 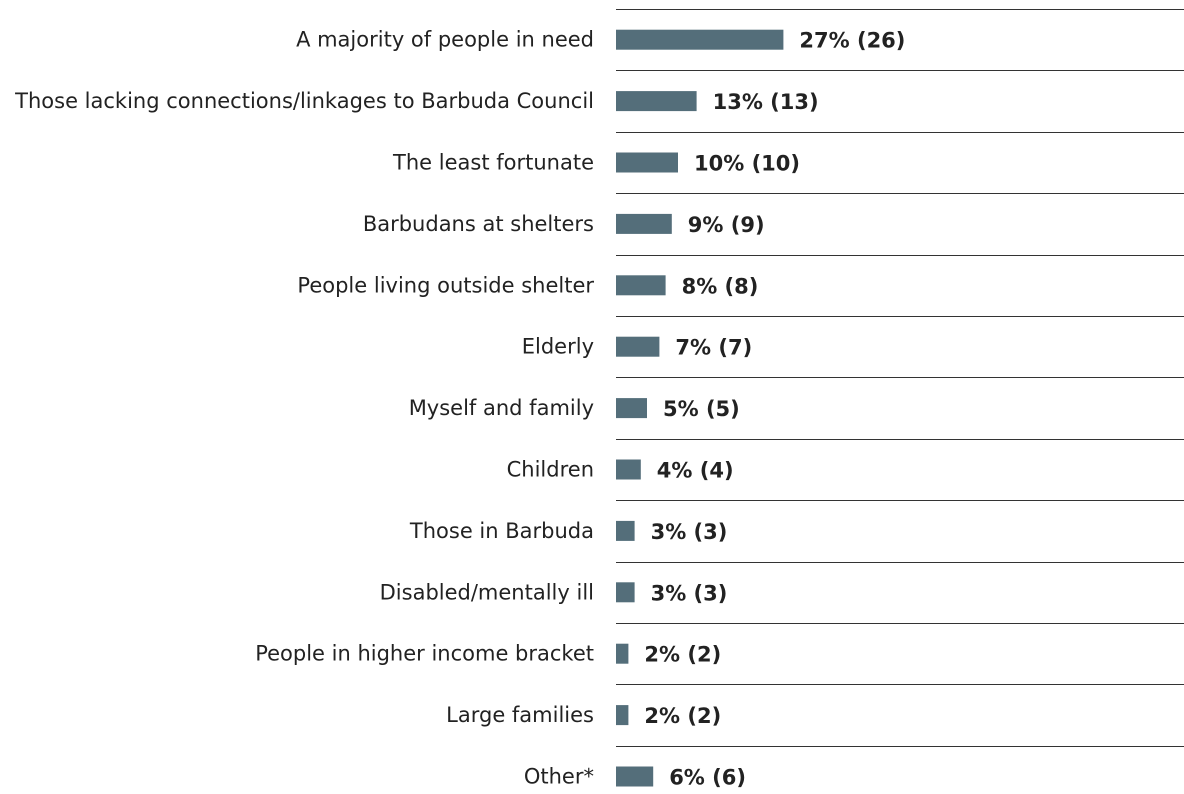 What do you see at coordinates (445, 40) in the screenshot?
I see `category-label: A majority of people in need` at bounding box center [445, 40].